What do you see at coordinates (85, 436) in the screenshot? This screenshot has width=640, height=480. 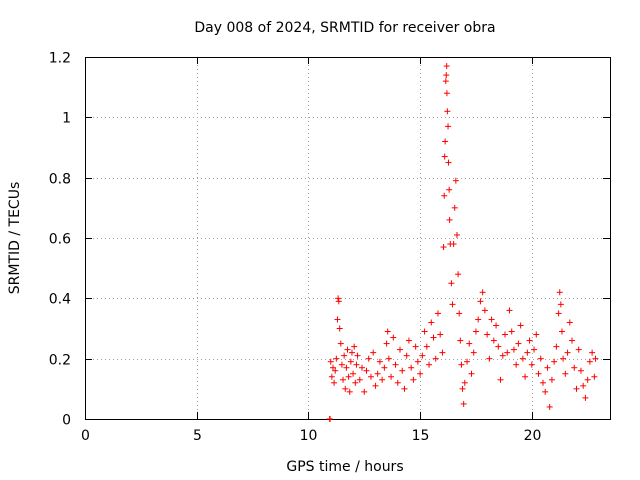 I see `x-tick-label: 0` at bounding box center [85, 436].